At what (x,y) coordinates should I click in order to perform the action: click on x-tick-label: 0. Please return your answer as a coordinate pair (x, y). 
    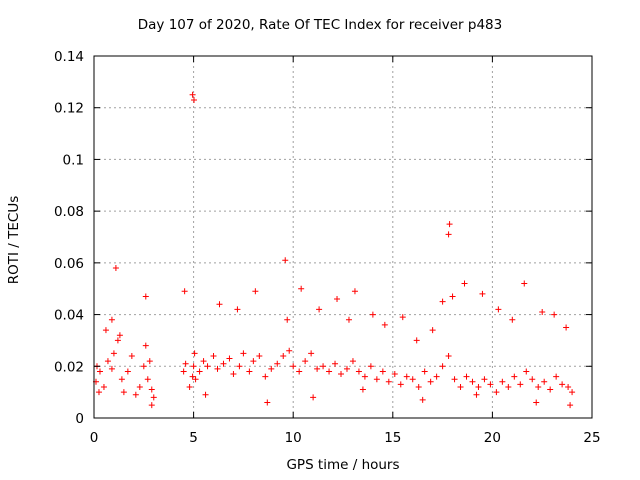
    Looking at the image, I should click on (94, 438).